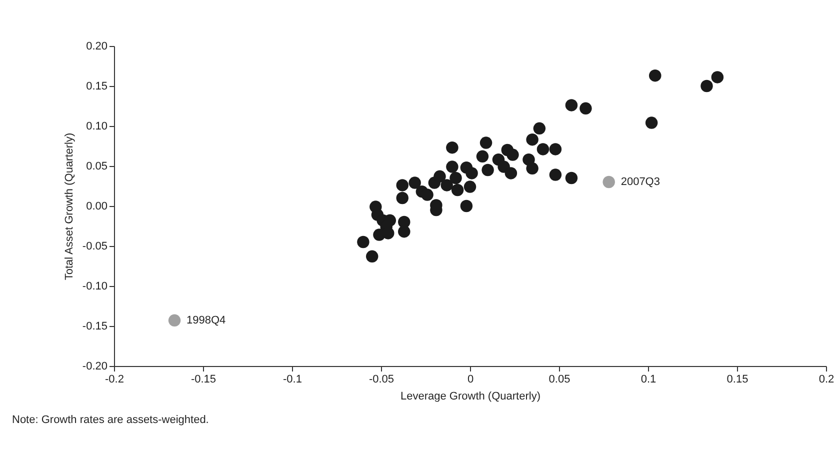 The height and width of the screenshot is (452, 839). What do you see at coordinates (648, 380) in the screenshot?
I see `x-tick-label: 0.1` at bounding box center [648, 380].